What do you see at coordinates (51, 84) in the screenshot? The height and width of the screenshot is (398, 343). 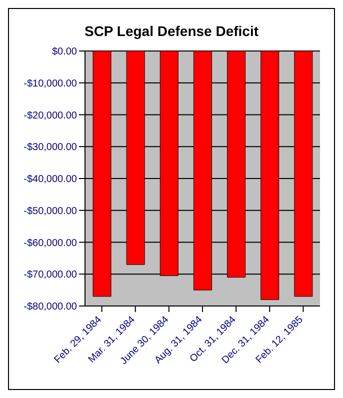 I see `y-tick-label: -$10,000.00` at bounding box center [51, 84].